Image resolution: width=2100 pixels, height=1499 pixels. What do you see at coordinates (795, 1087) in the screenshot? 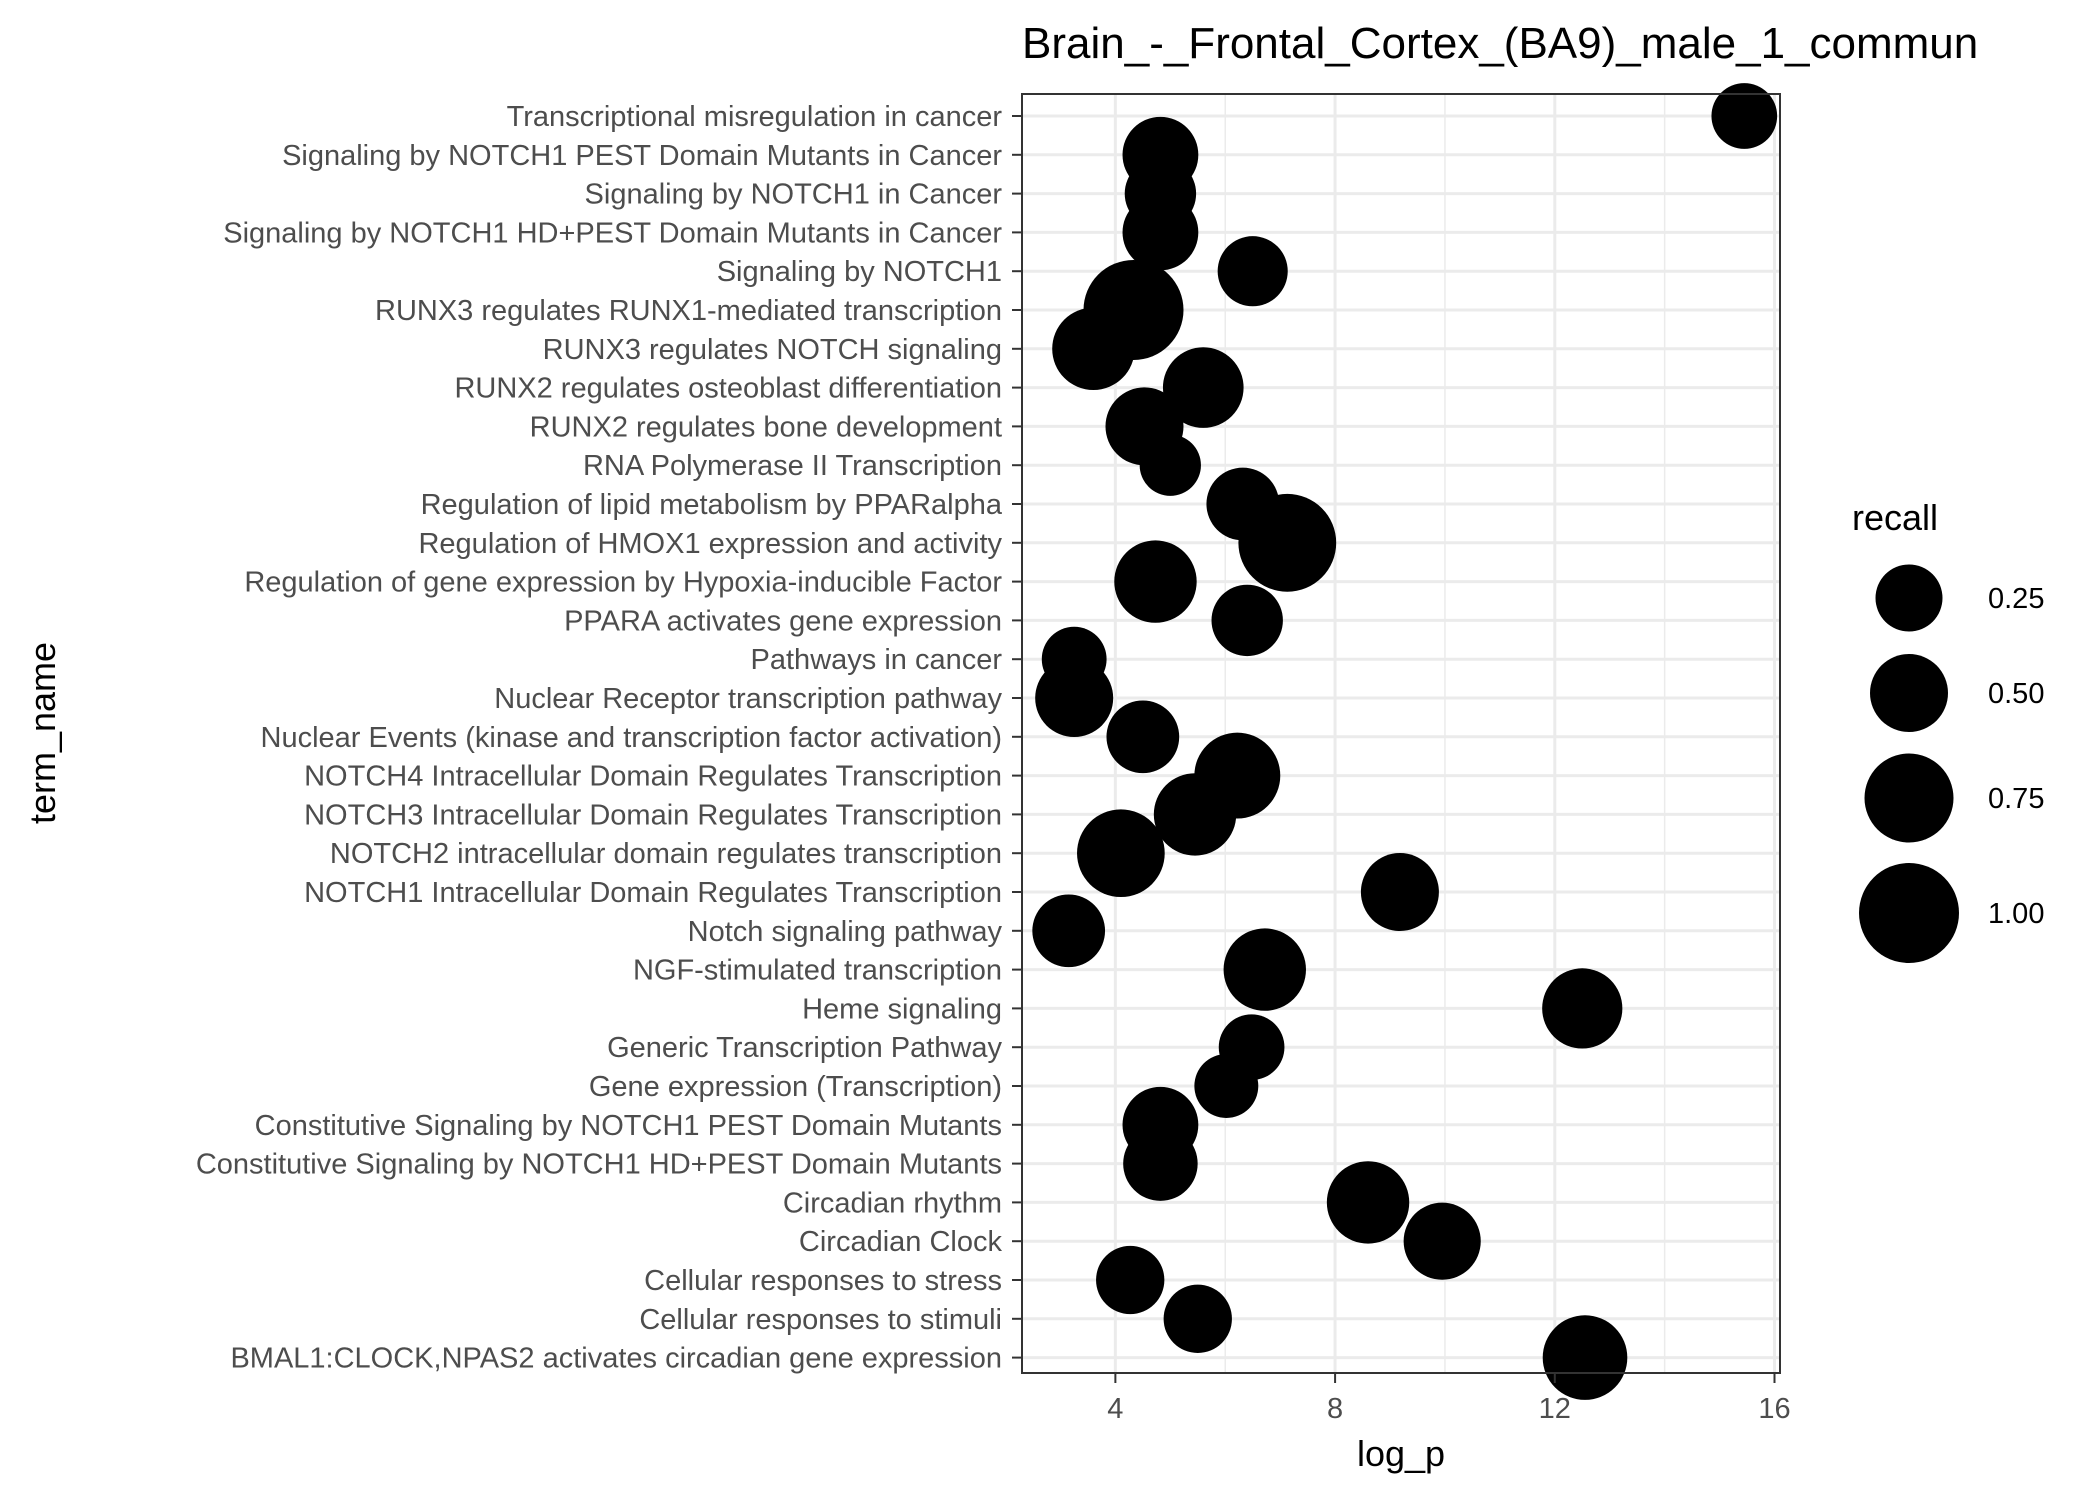
I see `y-tick-label: Gene expression (Transcription)` at bounding box center [795, 1087].